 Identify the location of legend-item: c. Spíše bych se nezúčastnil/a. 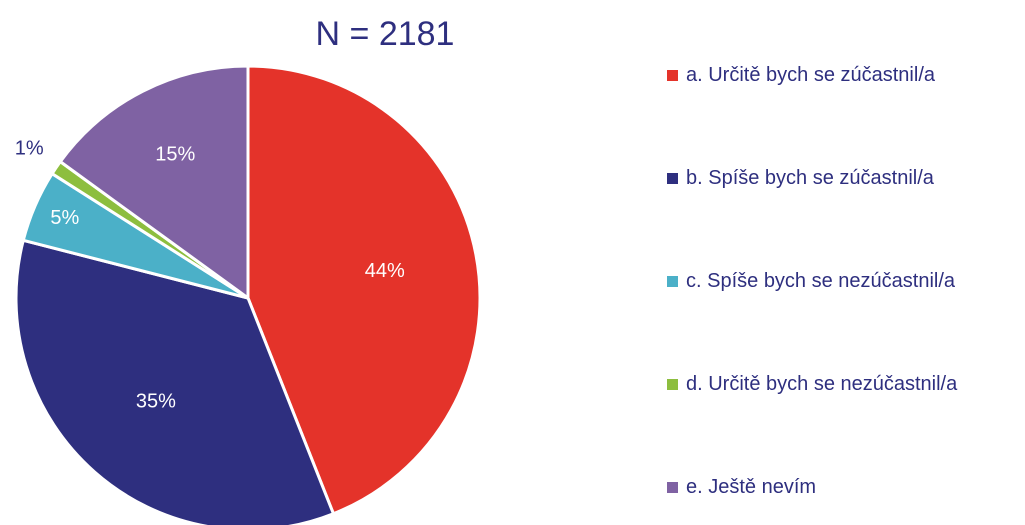
(837, 281).